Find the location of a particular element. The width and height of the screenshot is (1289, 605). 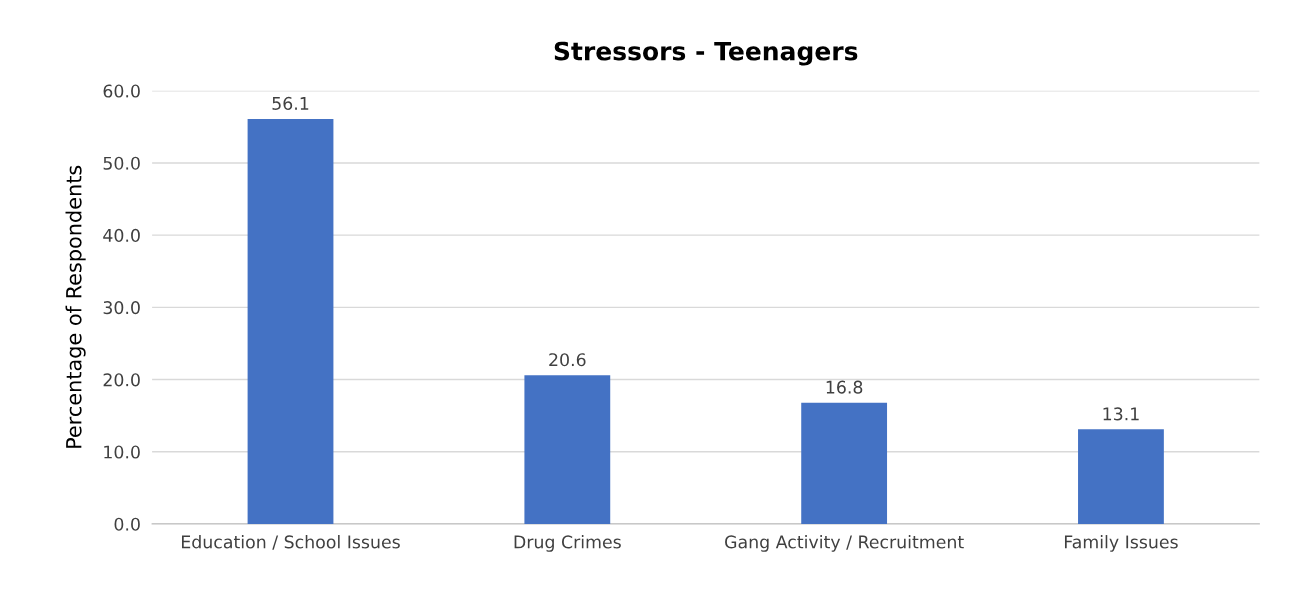

x-tick-label: Family Issues is located at coordinates (1121, 543).